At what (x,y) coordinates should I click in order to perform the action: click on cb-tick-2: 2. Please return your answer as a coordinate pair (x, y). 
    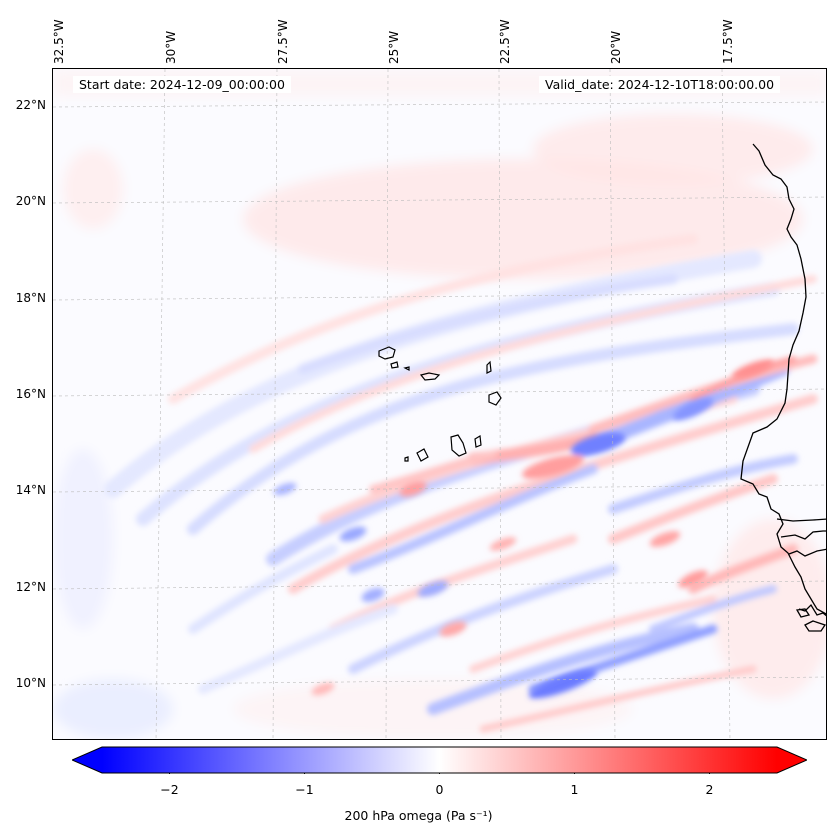
    Looking at the image, I should click on (709, 789).